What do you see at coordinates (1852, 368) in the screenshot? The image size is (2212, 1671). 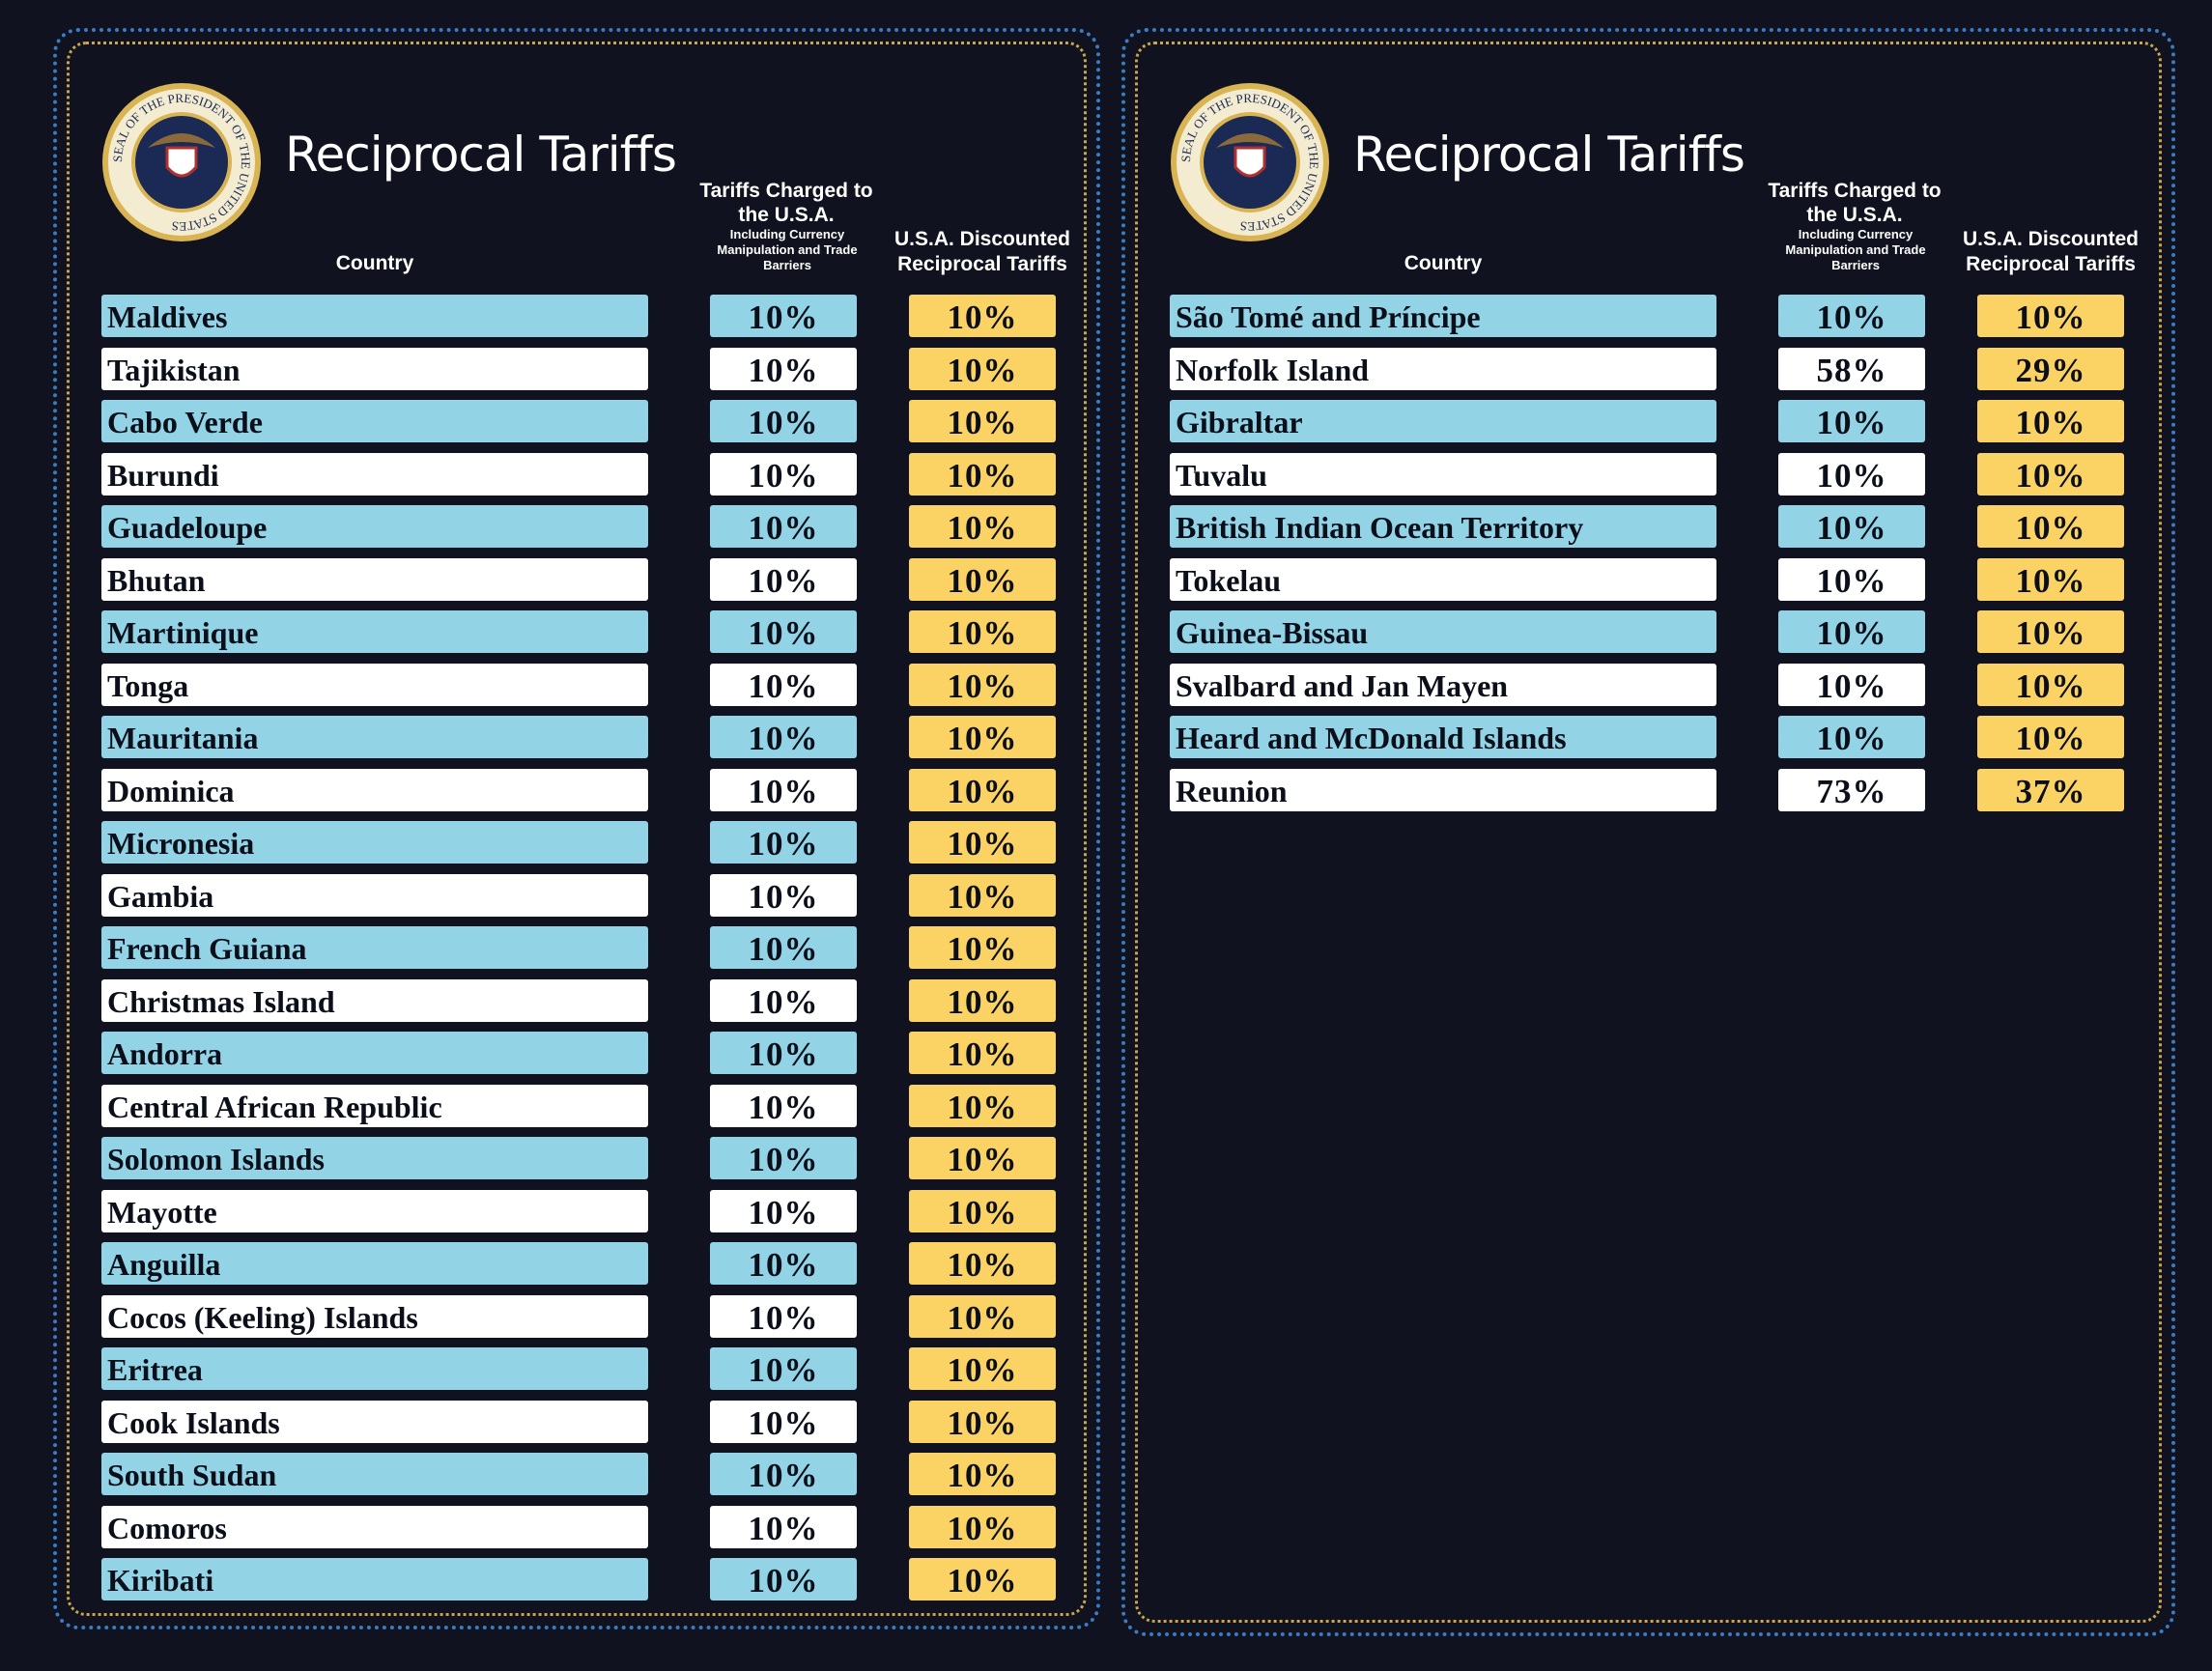 I see `charged-cell: 58%` at bounding box center [1852, 368].